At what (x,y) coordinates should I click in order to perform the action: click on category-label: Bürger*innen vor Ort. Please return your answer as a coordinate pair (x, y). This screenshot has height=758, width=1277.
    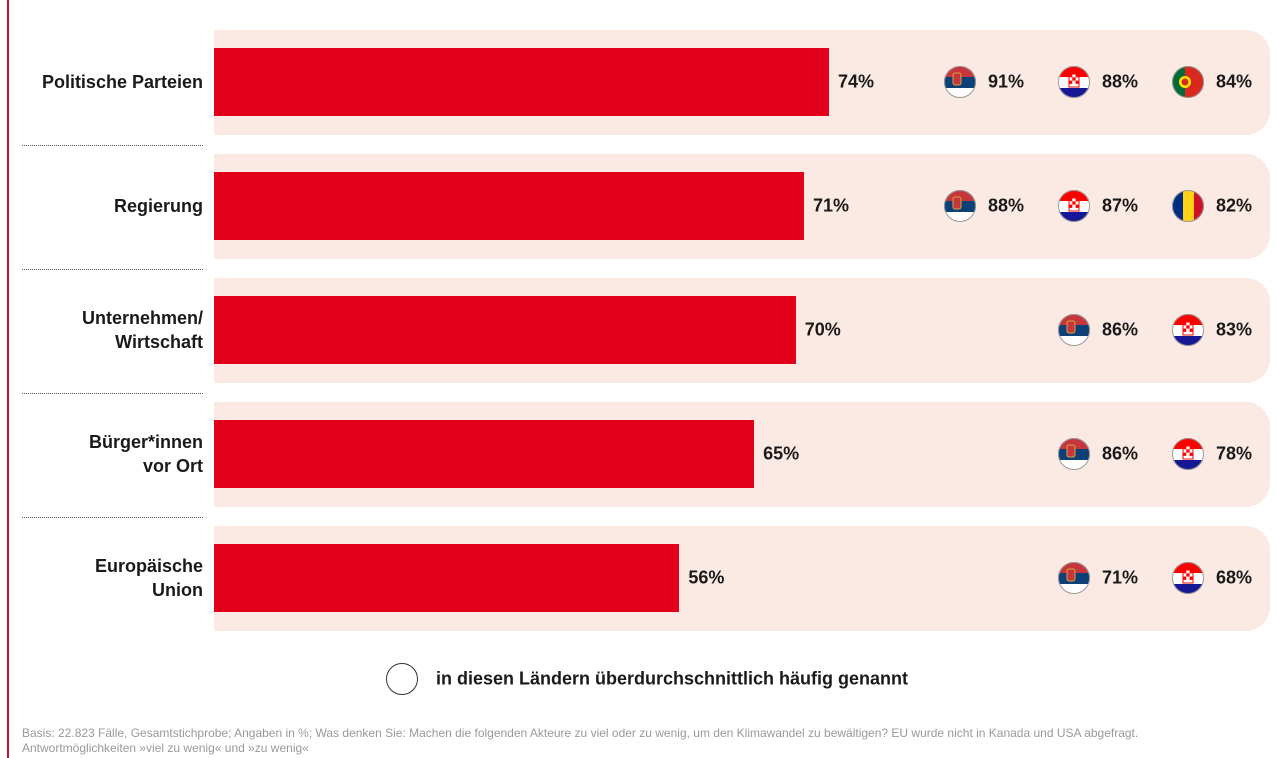
    Looking at the image, I should click on (145, 454).